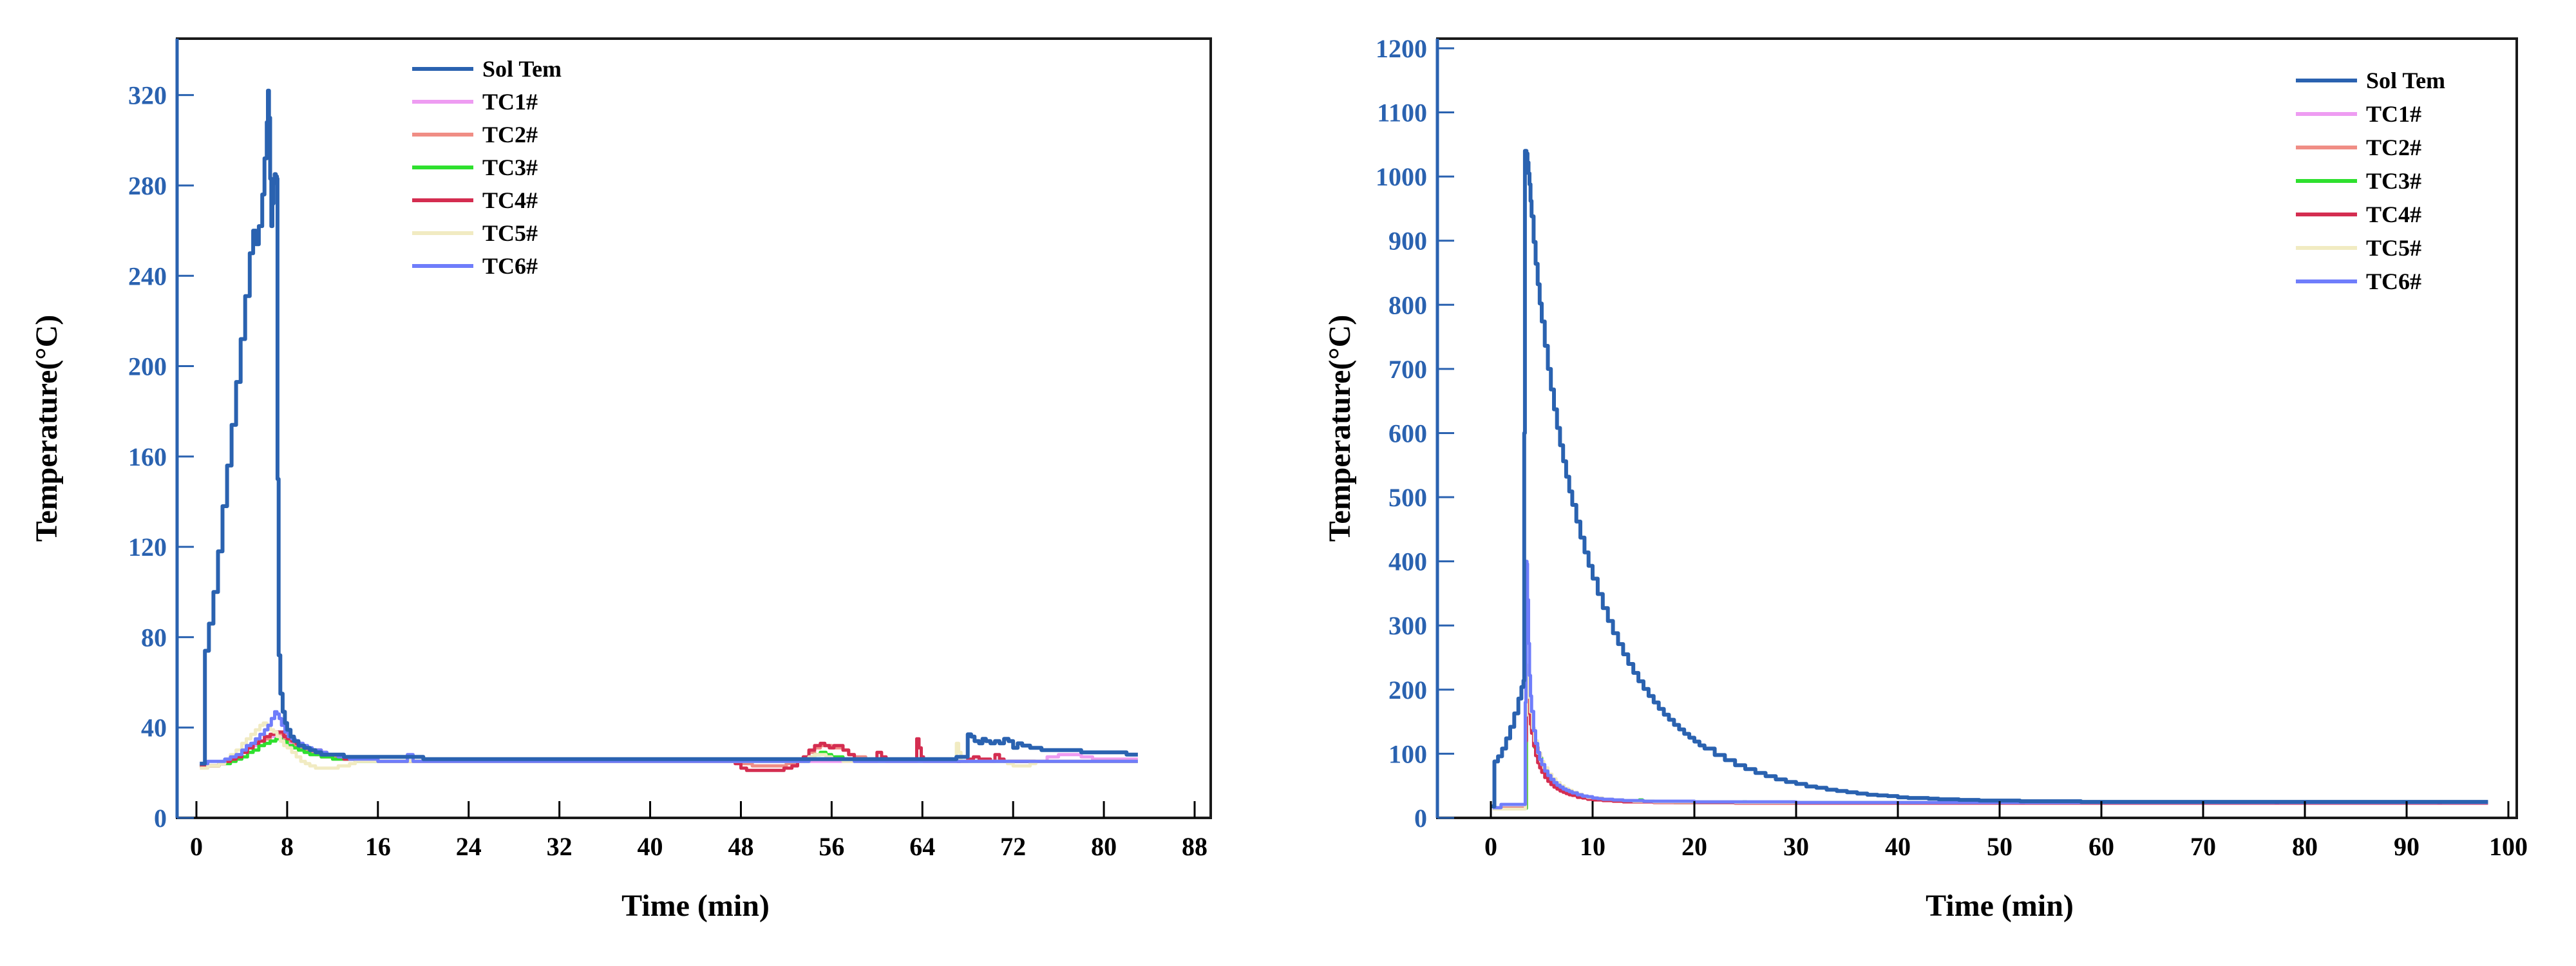  Describe the element at coordinates (147, 96) in the screenshot. I see `y-tick-label: 320` at that location.